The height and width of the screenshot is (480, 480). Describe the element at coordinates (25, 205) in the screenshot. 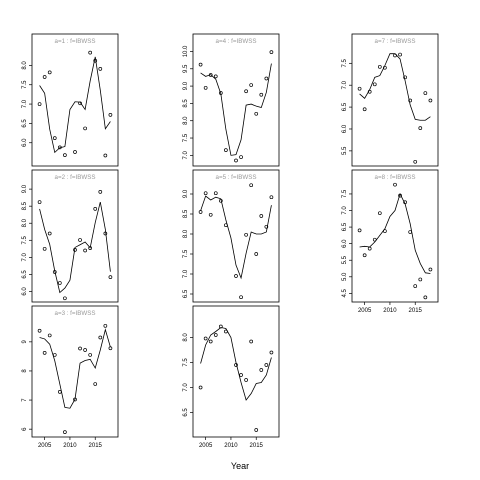

I see `y-tick-label: 8.5` at that location.